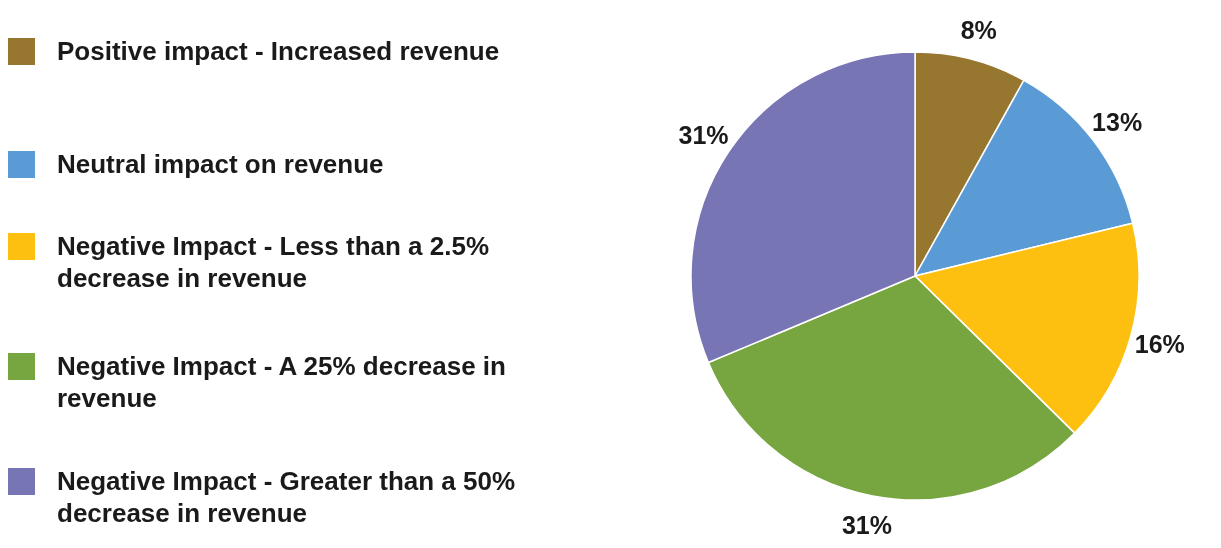  What do you see at coordinates (978, 30) in the screenshot?
I see `data-label: 8%` at bounding box center [978, 30].